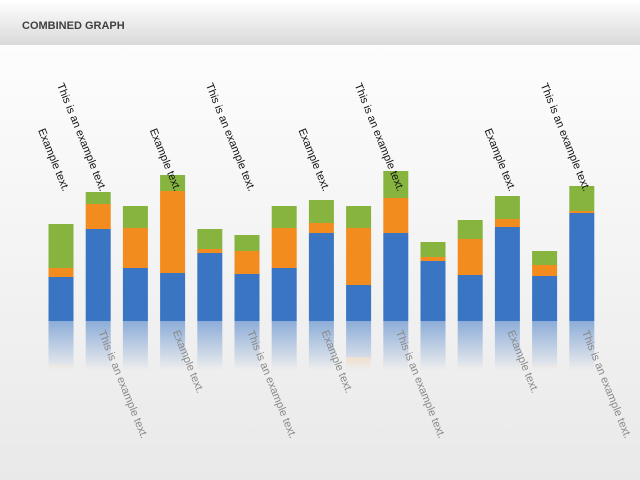 Image resolution: width=640 pixels, height=480 pixels. I want to click on header, so click(320, 22).